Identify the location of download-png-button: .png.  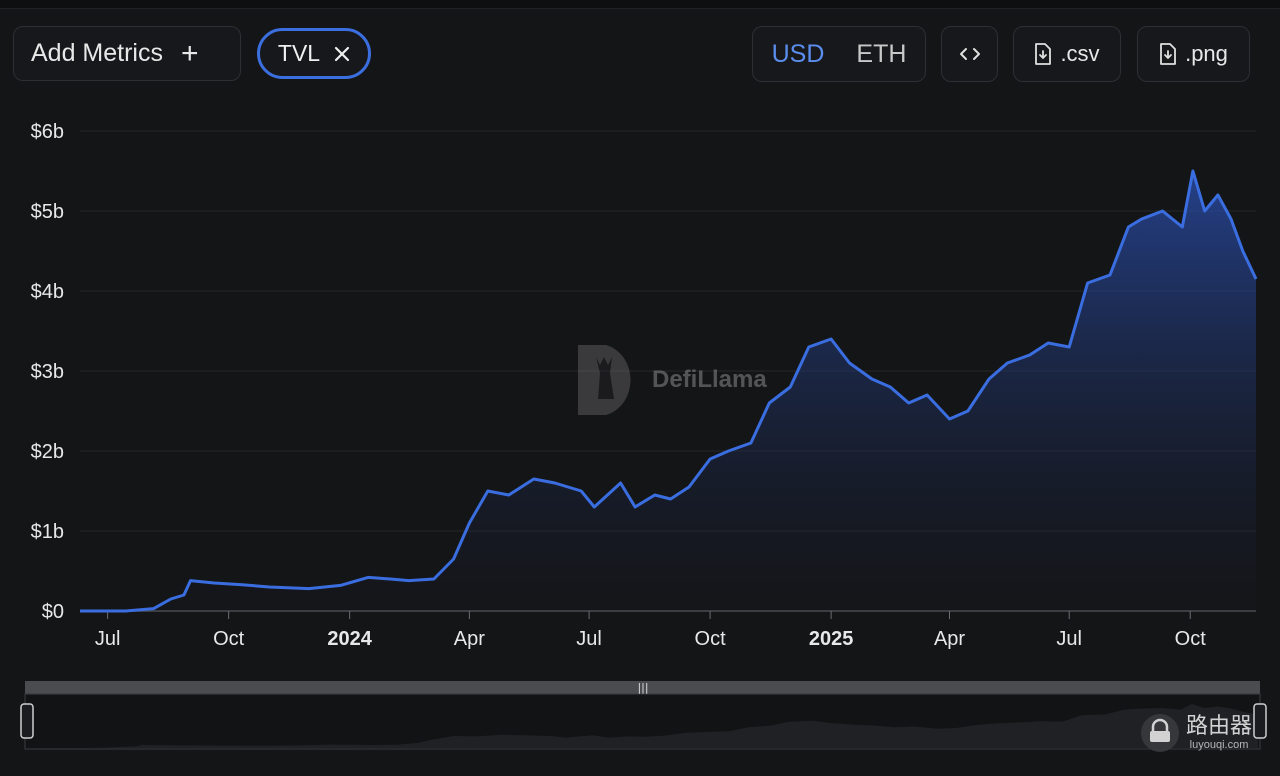
(1193, 54).